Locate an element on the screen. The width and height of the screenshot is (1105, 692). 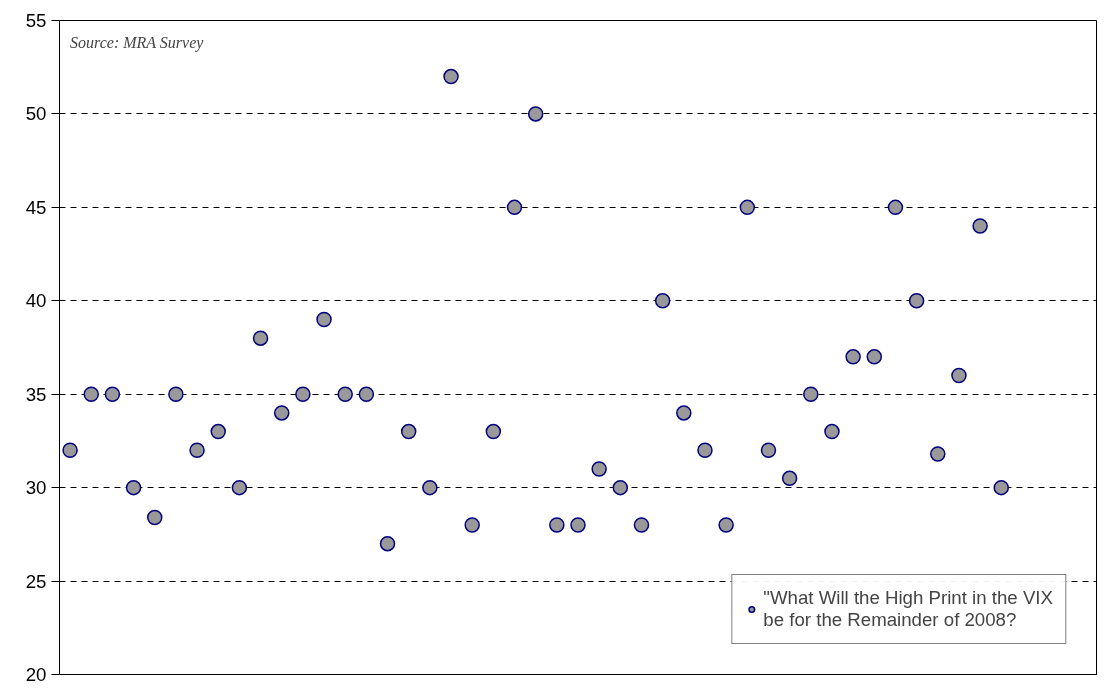
annotation: Source: MRA Survey is located at coordinates (137, 42).